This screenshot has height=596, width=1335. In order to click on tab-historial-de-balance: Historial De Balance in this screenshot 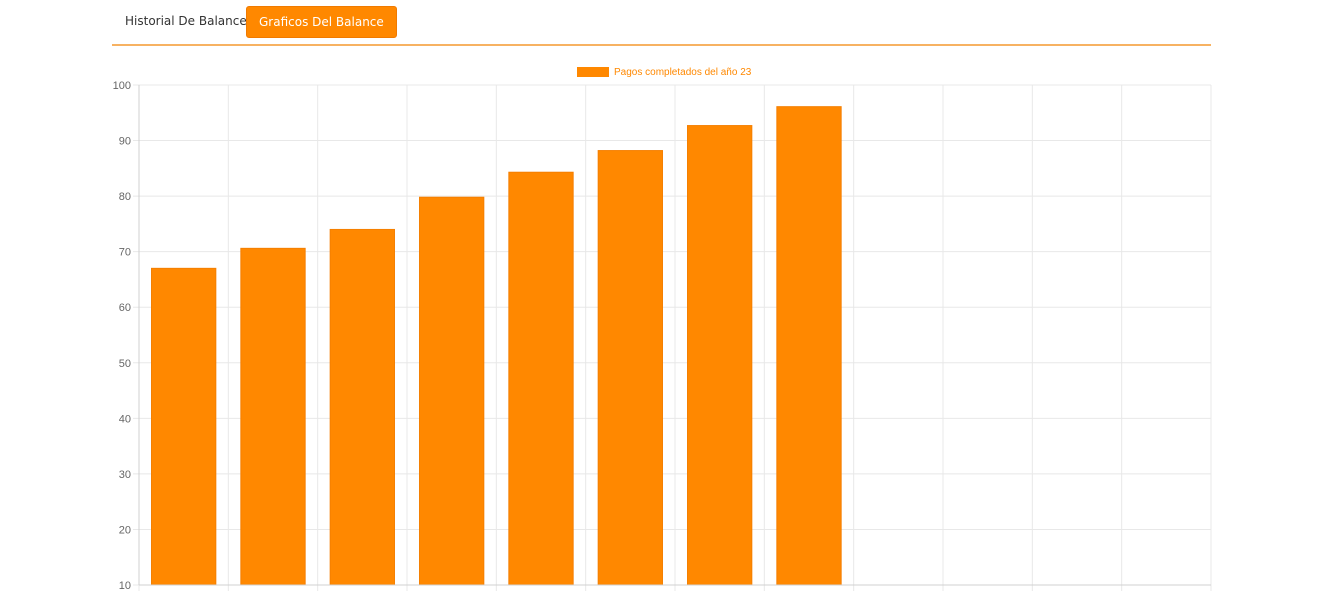, I will do `click(186, 21)`.